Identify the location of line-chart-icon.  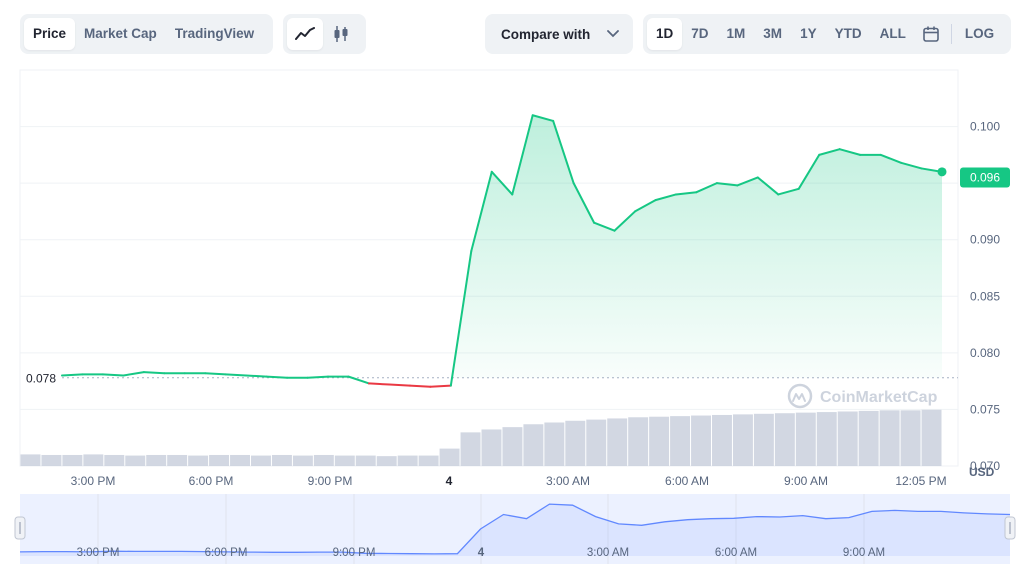
(305, 34).